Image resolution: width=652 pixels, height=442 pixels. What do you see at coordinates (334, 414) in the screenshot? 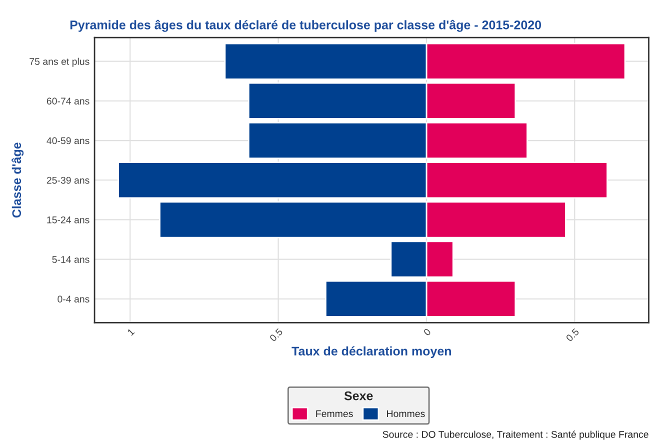
I see `legend-label: Femmes` at bounding box center [334, 414].